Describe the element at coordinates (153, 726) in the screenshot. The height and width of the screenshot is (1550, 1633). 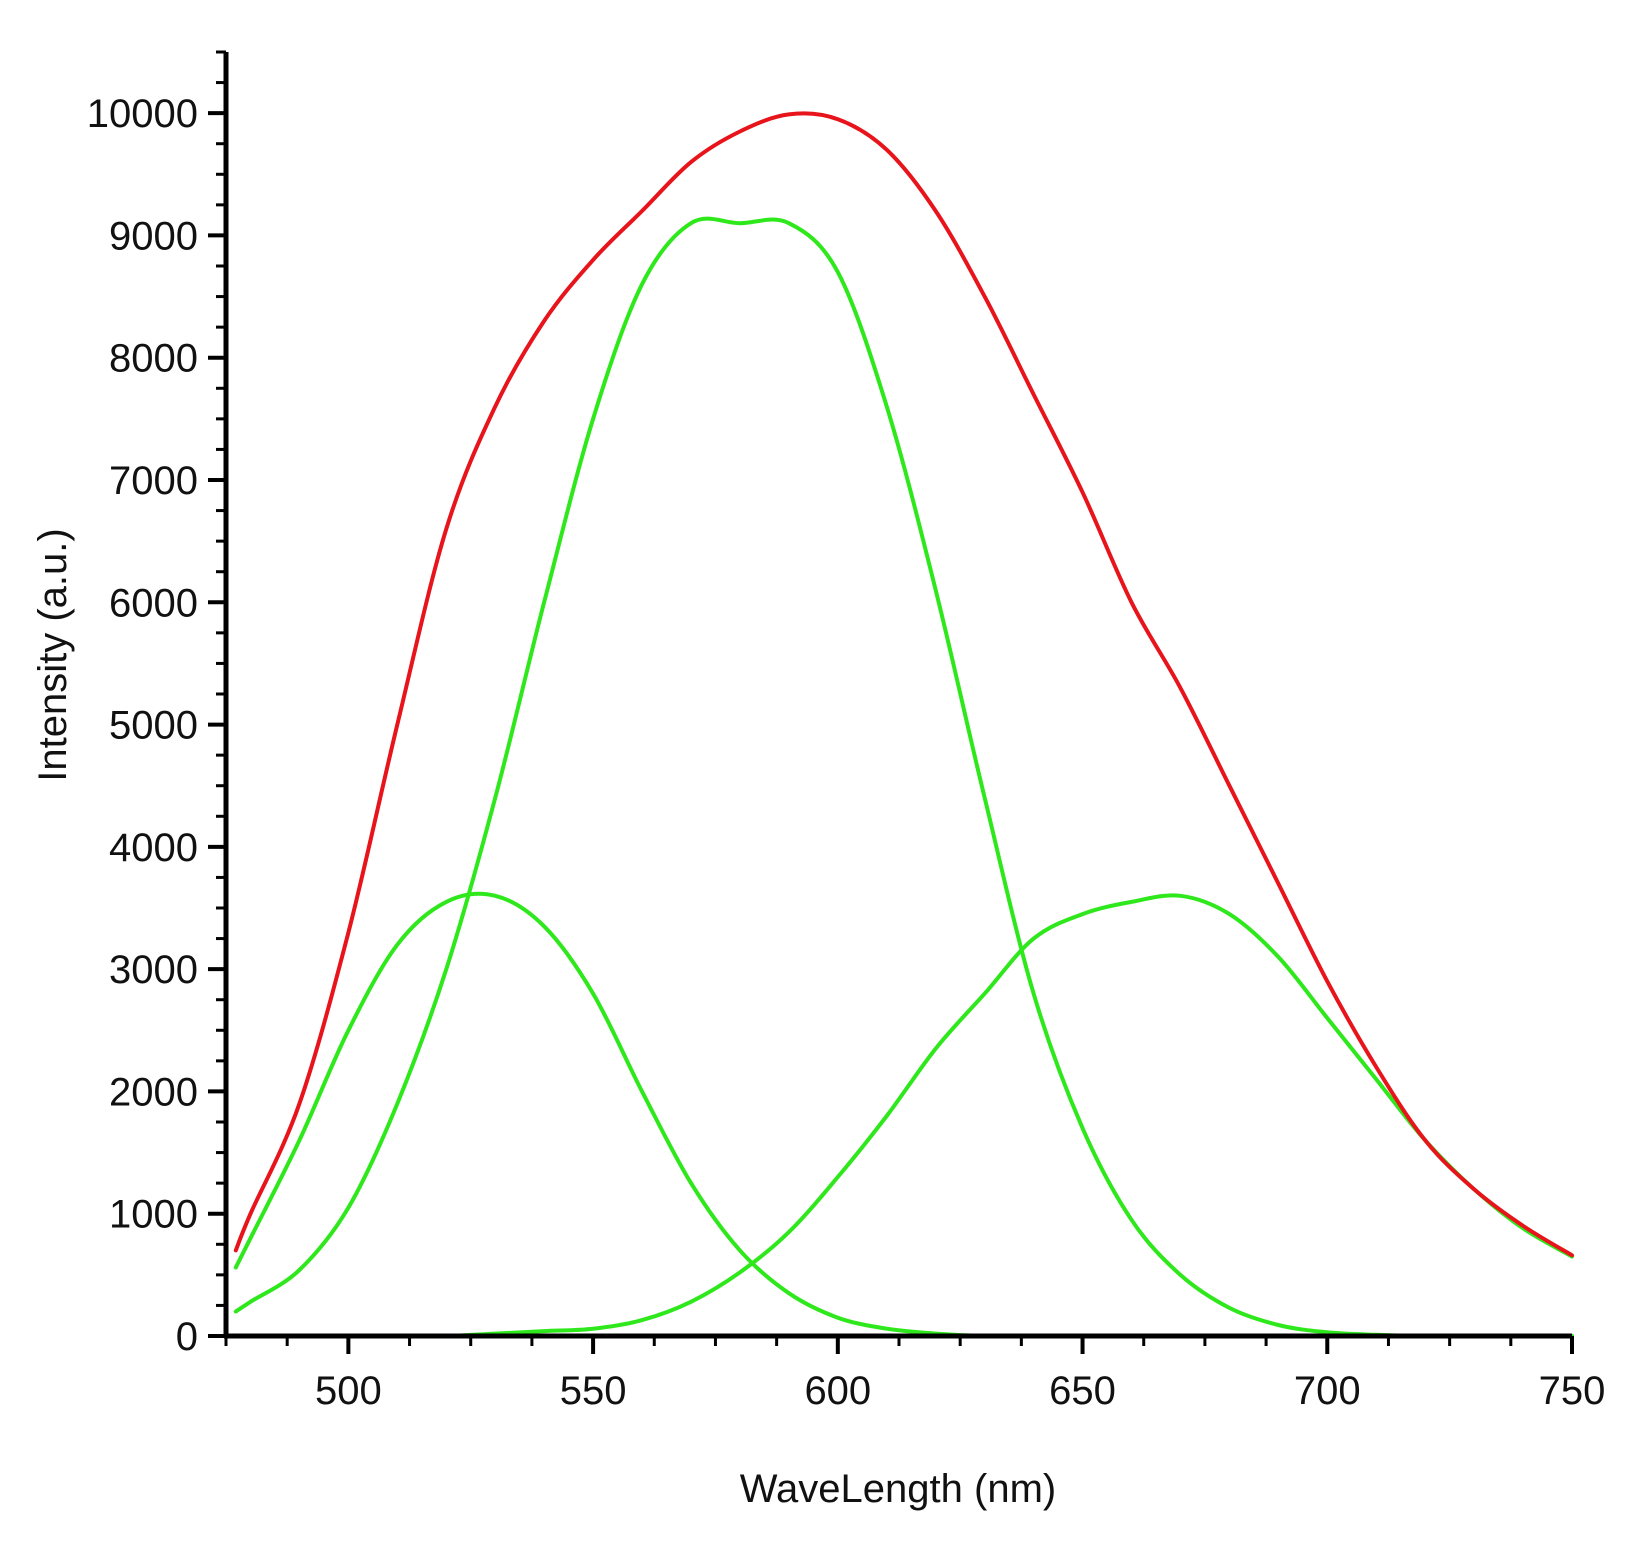
I see `y-tick-label: 5000` at that location.